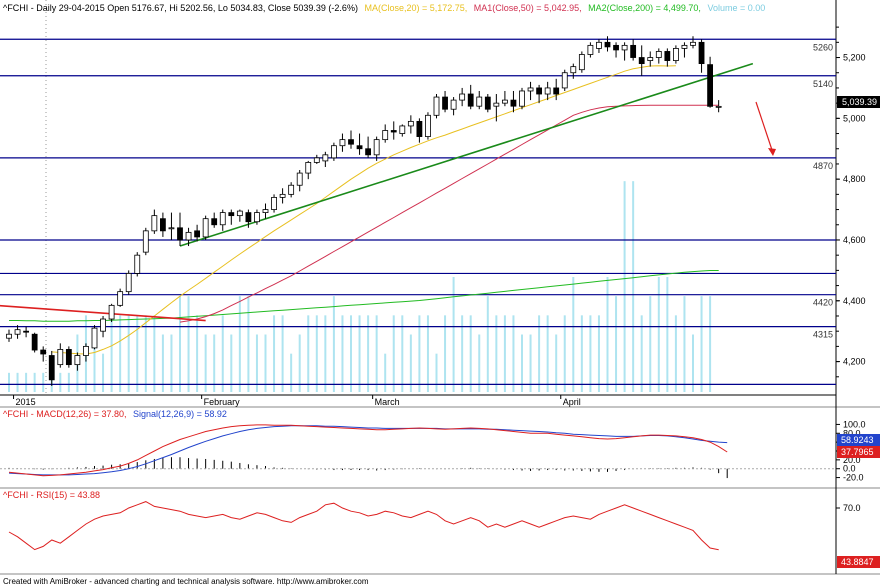 The width and height of the screenshot is (880, 587). I want to click on level-label: 4870, so click(823, 166).